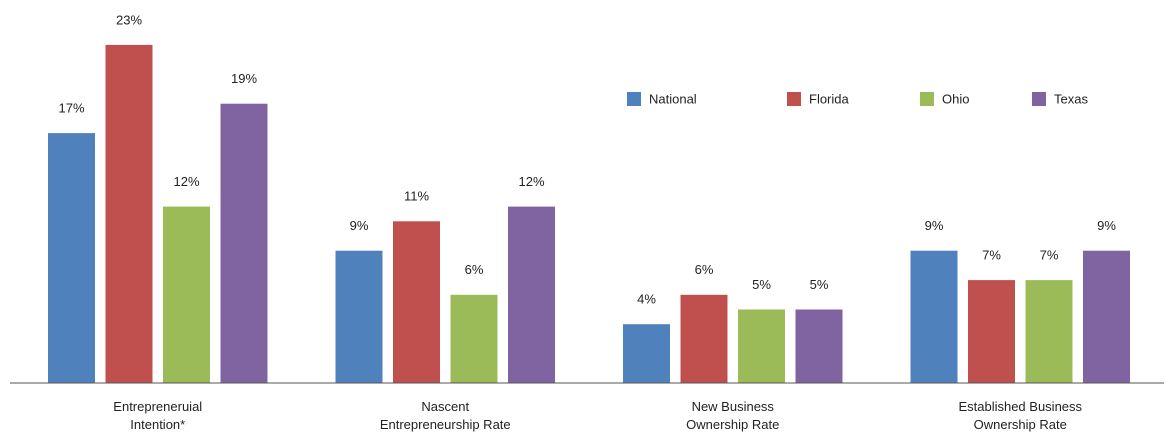  Describe the element at coordinates (445, 406) in the screenshot. I see `label-line: Nascent` at that location.